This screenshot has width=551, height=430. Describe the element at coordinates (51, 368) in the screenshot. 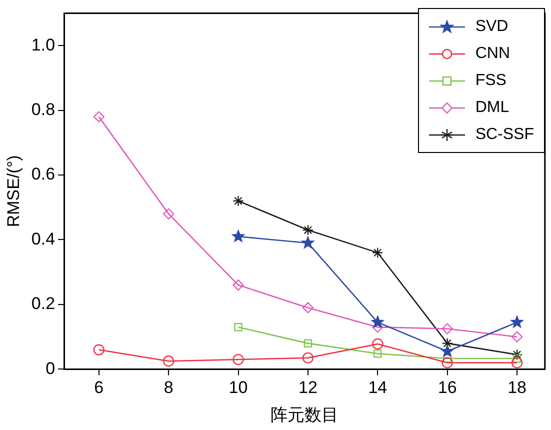

I see `y-tick-label: 0` at that location.